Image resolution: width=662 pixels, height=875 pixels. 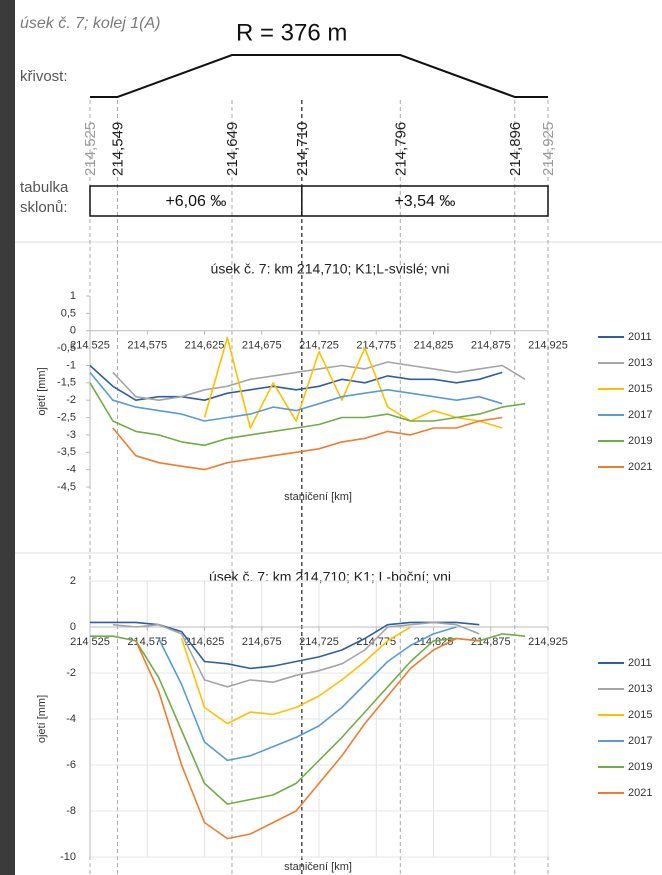 I want to click on station-label: 214,549, so click(x=117, y=149).